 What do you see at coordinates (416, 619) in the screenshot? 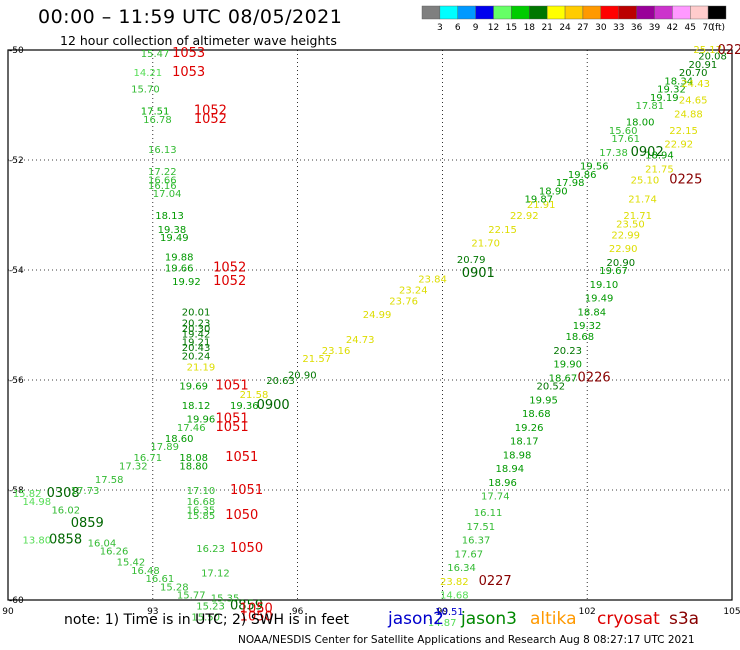
I see `legend-jason2: jason2` at bounding box center [416, 619].